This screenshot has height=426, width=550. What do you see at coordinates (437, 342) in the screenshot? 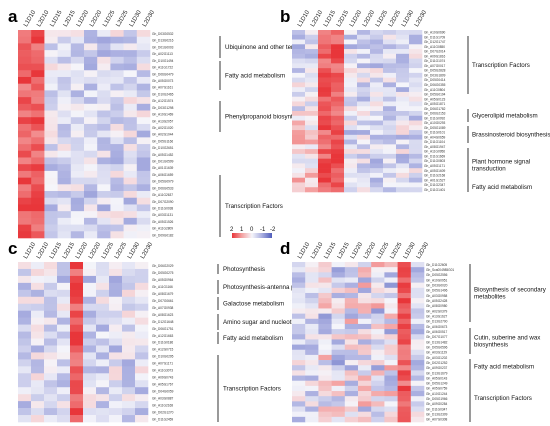
I see `gene-label: Gh_D13G1482` at bounding box center [437, 342].